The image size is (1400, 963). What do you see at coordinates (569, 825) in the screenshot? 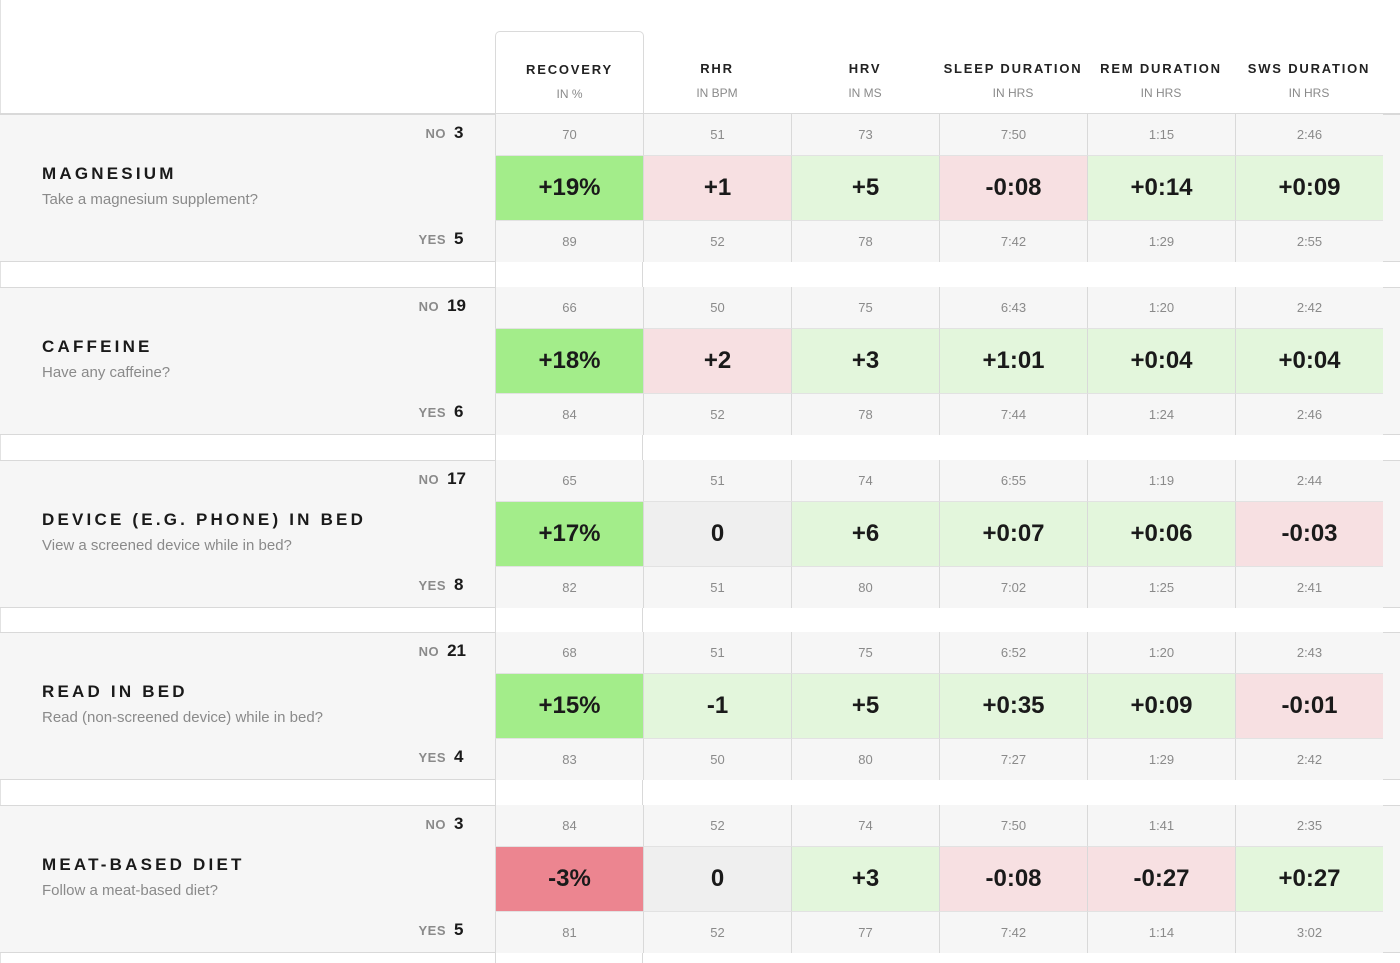
I see `no-value-cell: 84` at bounding box center [569, 825].